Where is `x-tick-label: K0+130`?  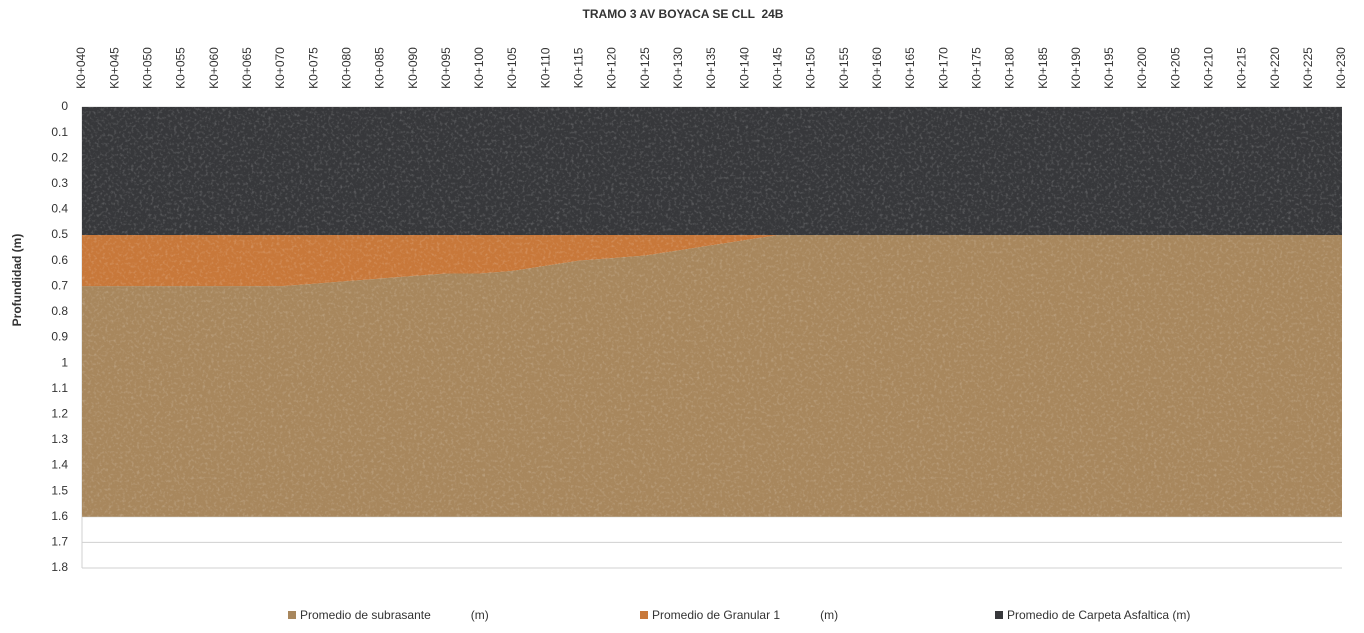 x-tick-label: K0+130 is located at coordinates (678, 68).